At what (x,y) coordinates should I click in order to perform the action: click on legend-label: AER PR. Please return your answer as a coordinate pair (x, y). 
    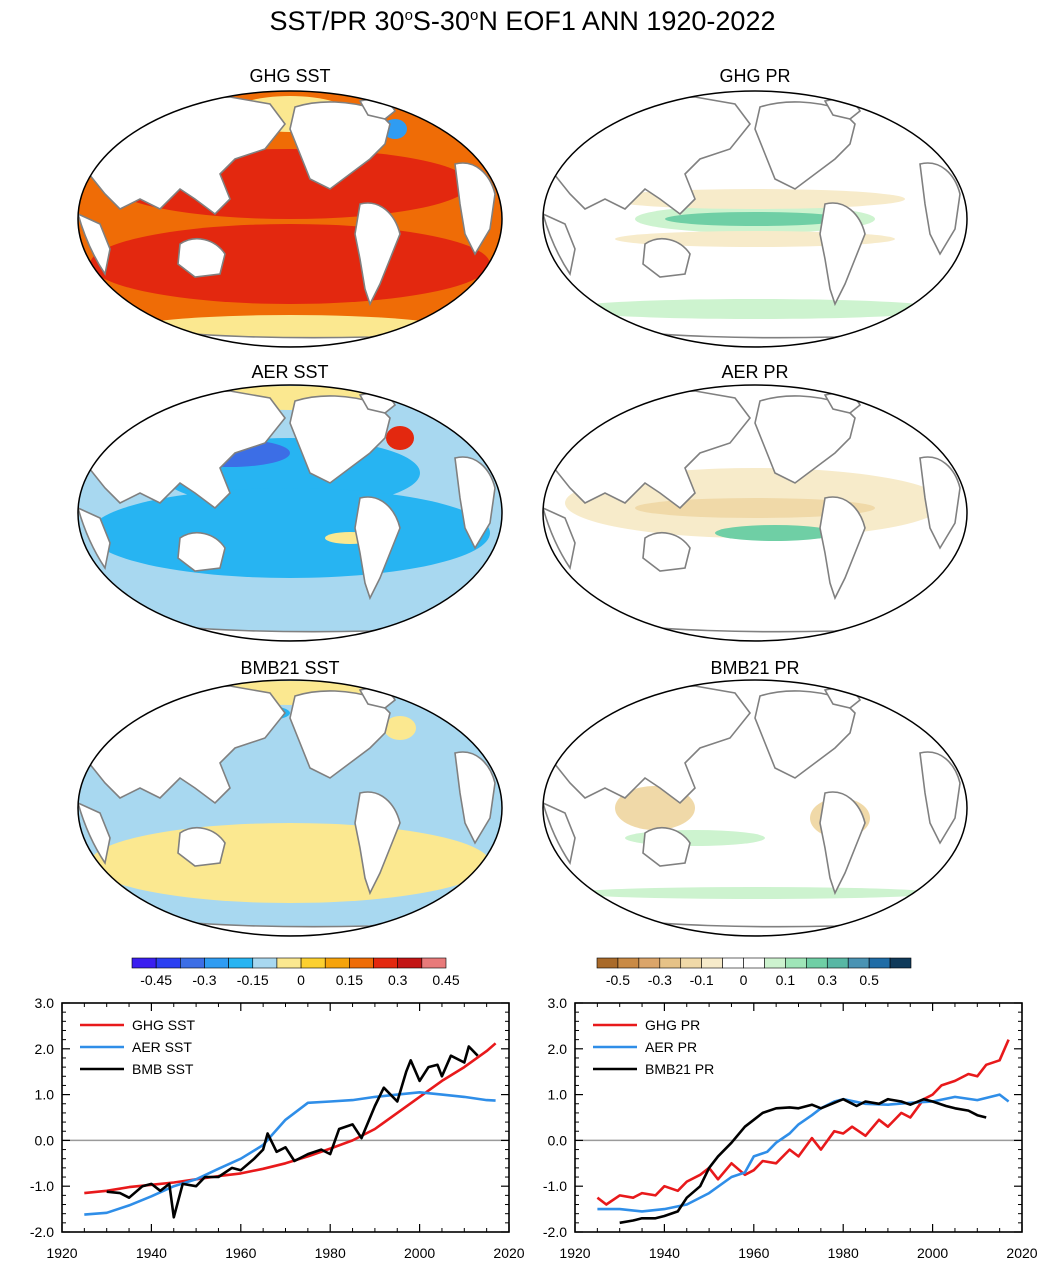
    Looking at the image, I should click on (671, 1047).